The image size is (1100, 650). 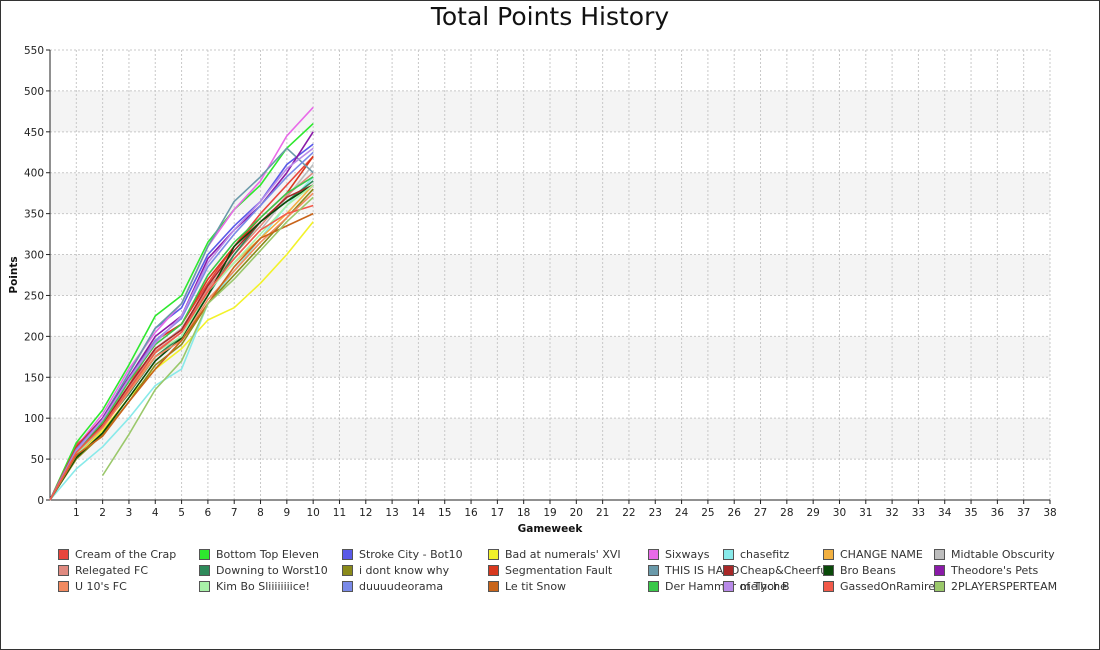 I want to click on legend-label: Downing to Worst10, so click(x=272, y=570).